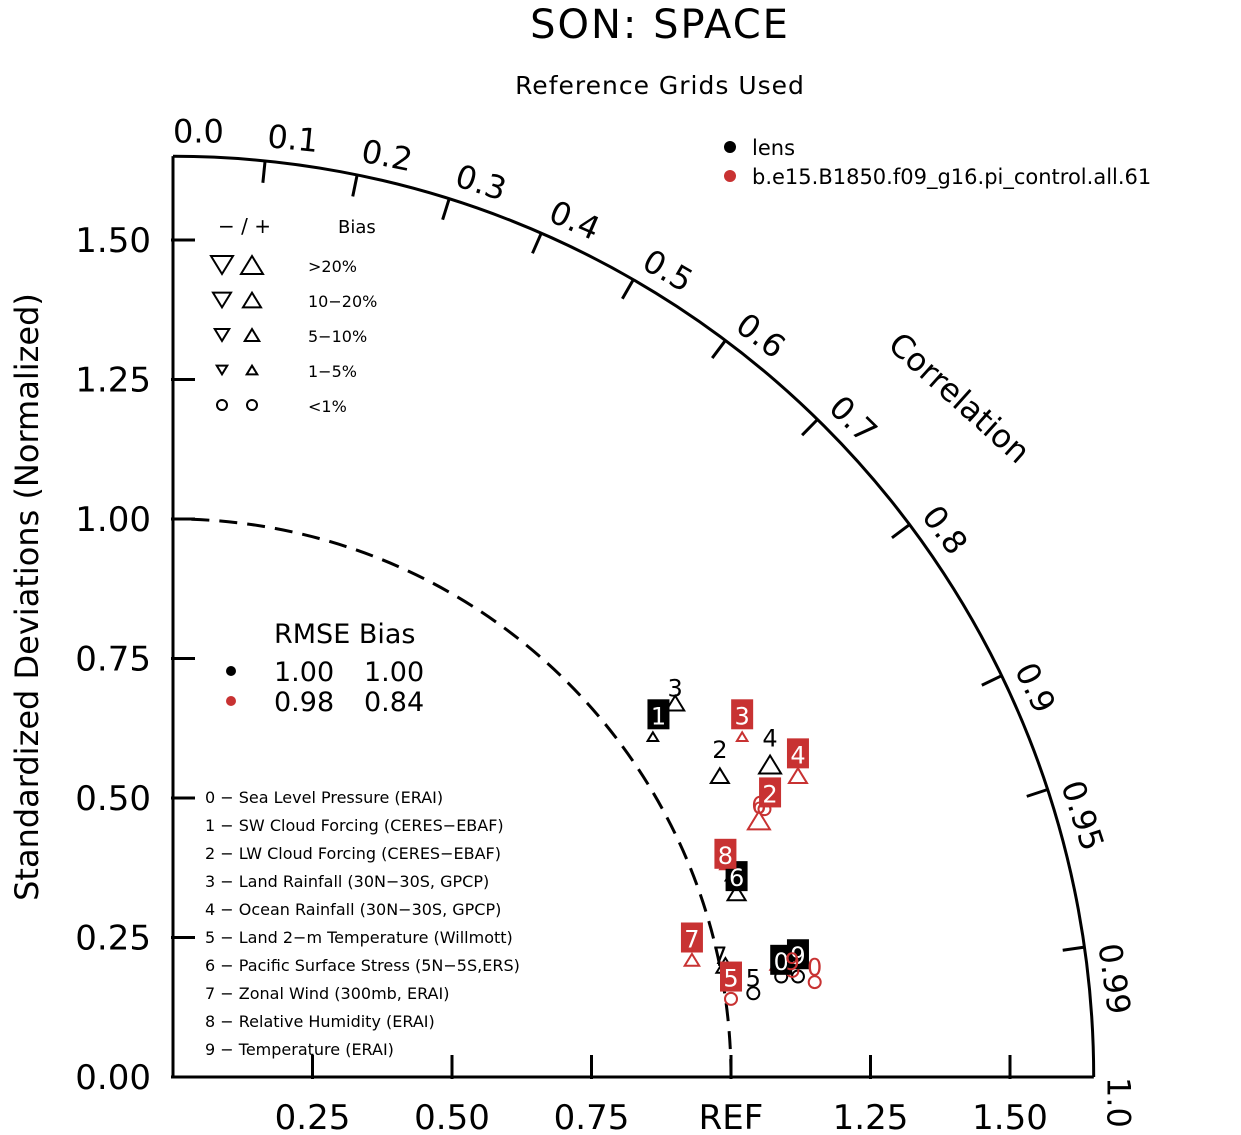 Image resolution: width=1241 pixels, height=1135 pixels. Describe the element at coordinates (394, 672) in the screenshot. I see `bias-value-lens: 1.00` at that location.